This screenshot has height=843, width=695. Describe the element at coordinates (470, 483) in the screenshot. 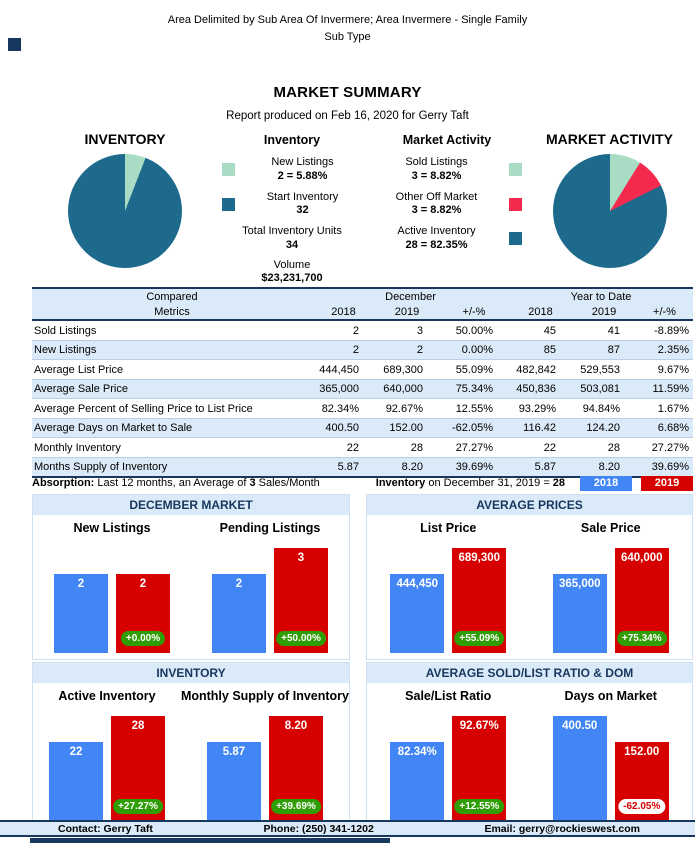

I see `inventory-note: Inventory on December 31, 2019 = 28` at that location.